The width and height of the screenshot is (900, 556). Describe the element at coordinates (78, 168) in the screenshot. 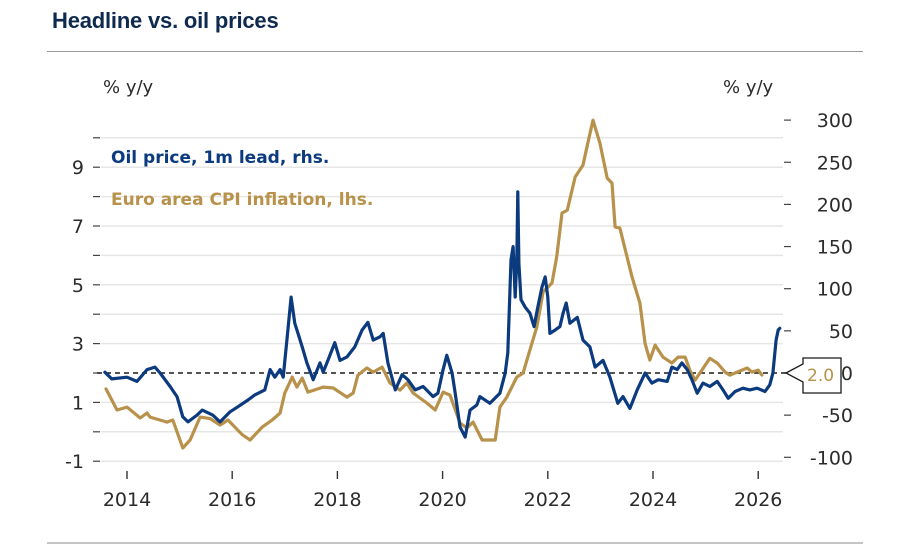

I see `left-tick-label: 9` at that location.